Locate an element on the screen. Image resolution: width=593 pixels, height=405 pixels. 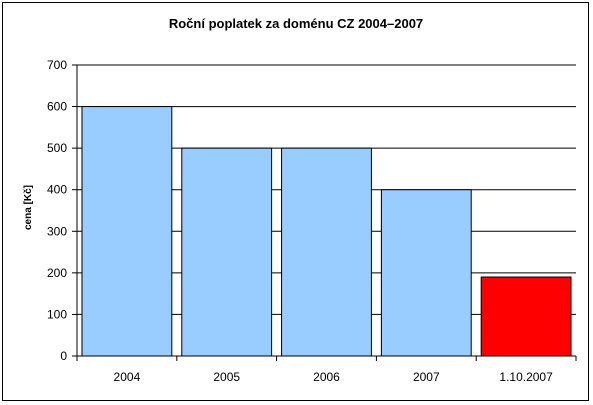
x-tick-label: 2004 is located at coordinates (127, 377).